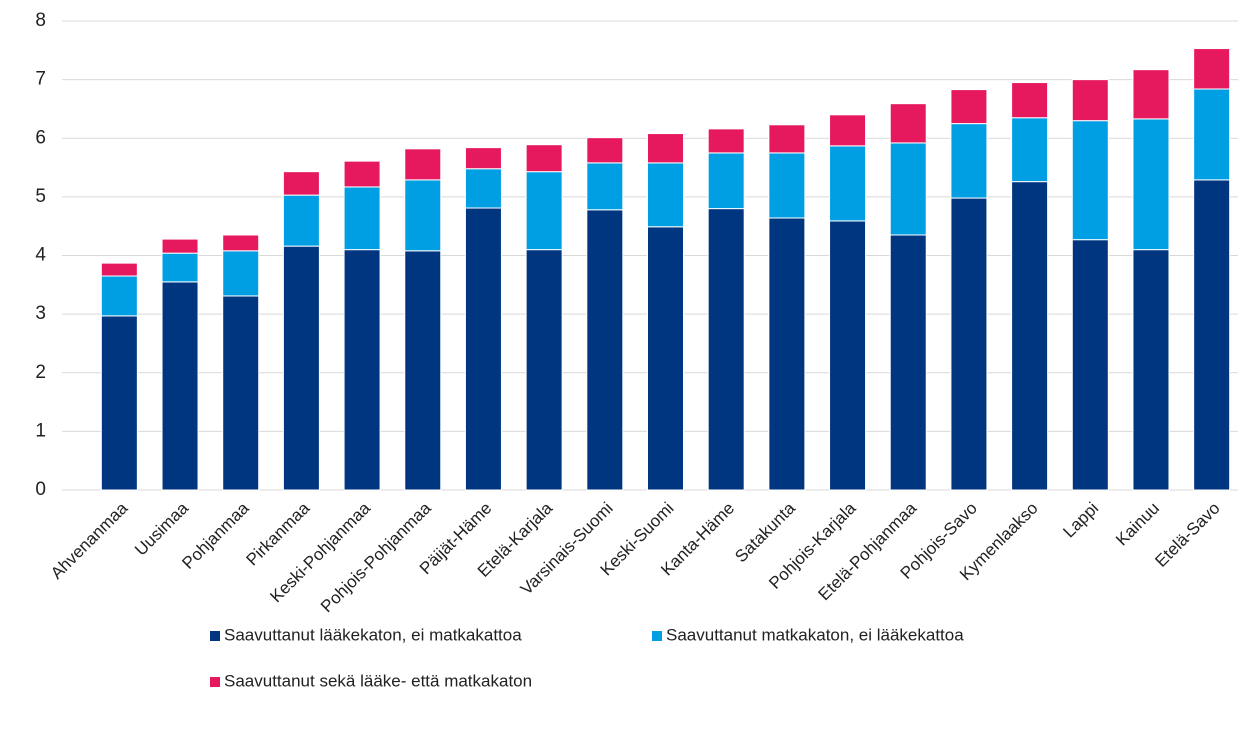 Image resolution: width=1242 pixels, height=752 pixels. I want to click on x-tick-label: Uusimaa, so click(161, 528).